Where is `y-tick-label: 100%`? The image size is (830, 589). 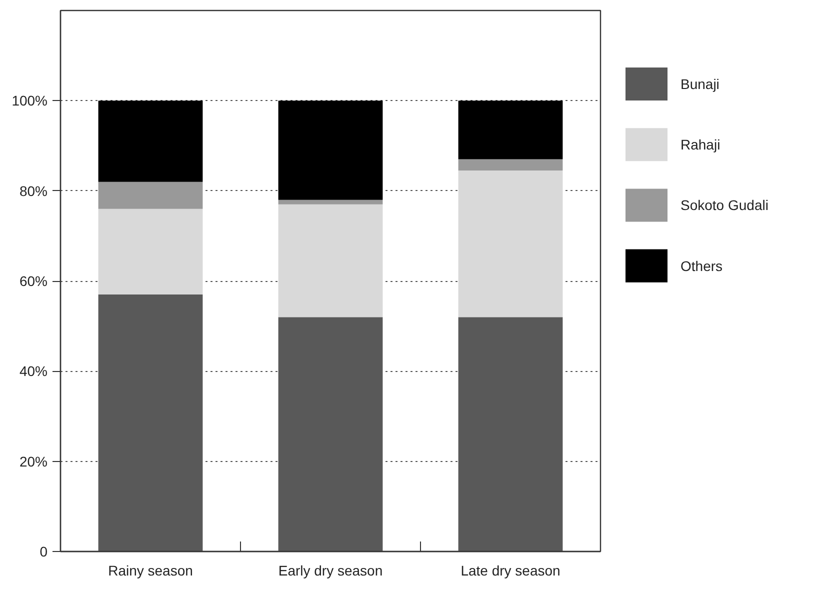
y-tick-label: 100% is located at coordinates (30, 100).